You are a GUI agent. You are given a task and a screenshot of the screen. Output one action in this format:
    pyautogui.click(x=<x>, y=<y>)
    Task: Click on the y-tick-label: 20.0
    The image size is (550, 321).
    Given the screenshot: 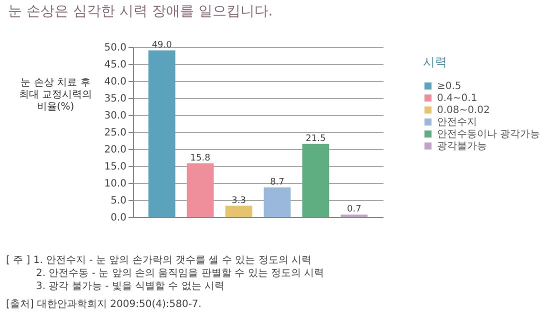 What is the action you would take?
    pyautogui.click(x=115, y=150)
    